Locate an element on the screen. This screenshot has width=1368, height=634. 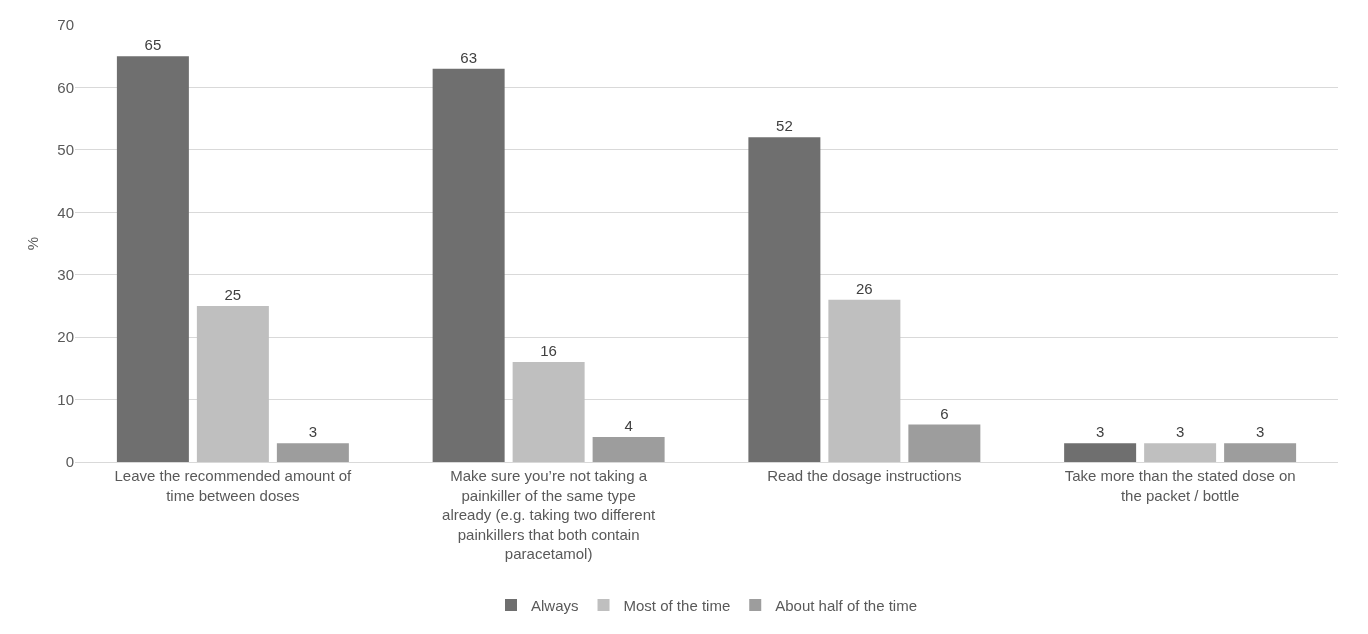
legend-label: Always is located at coordinates (555, 605).